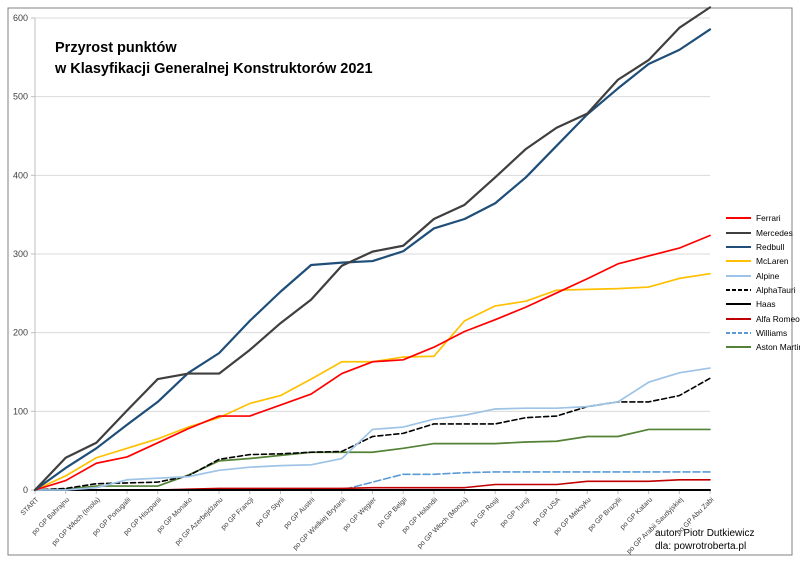 Image resolution: width=800 pixels, height=563 pixels. Describe the element at coordinates (20, 97) in the screenshot. I see `y-axis-label: 500` at that location.